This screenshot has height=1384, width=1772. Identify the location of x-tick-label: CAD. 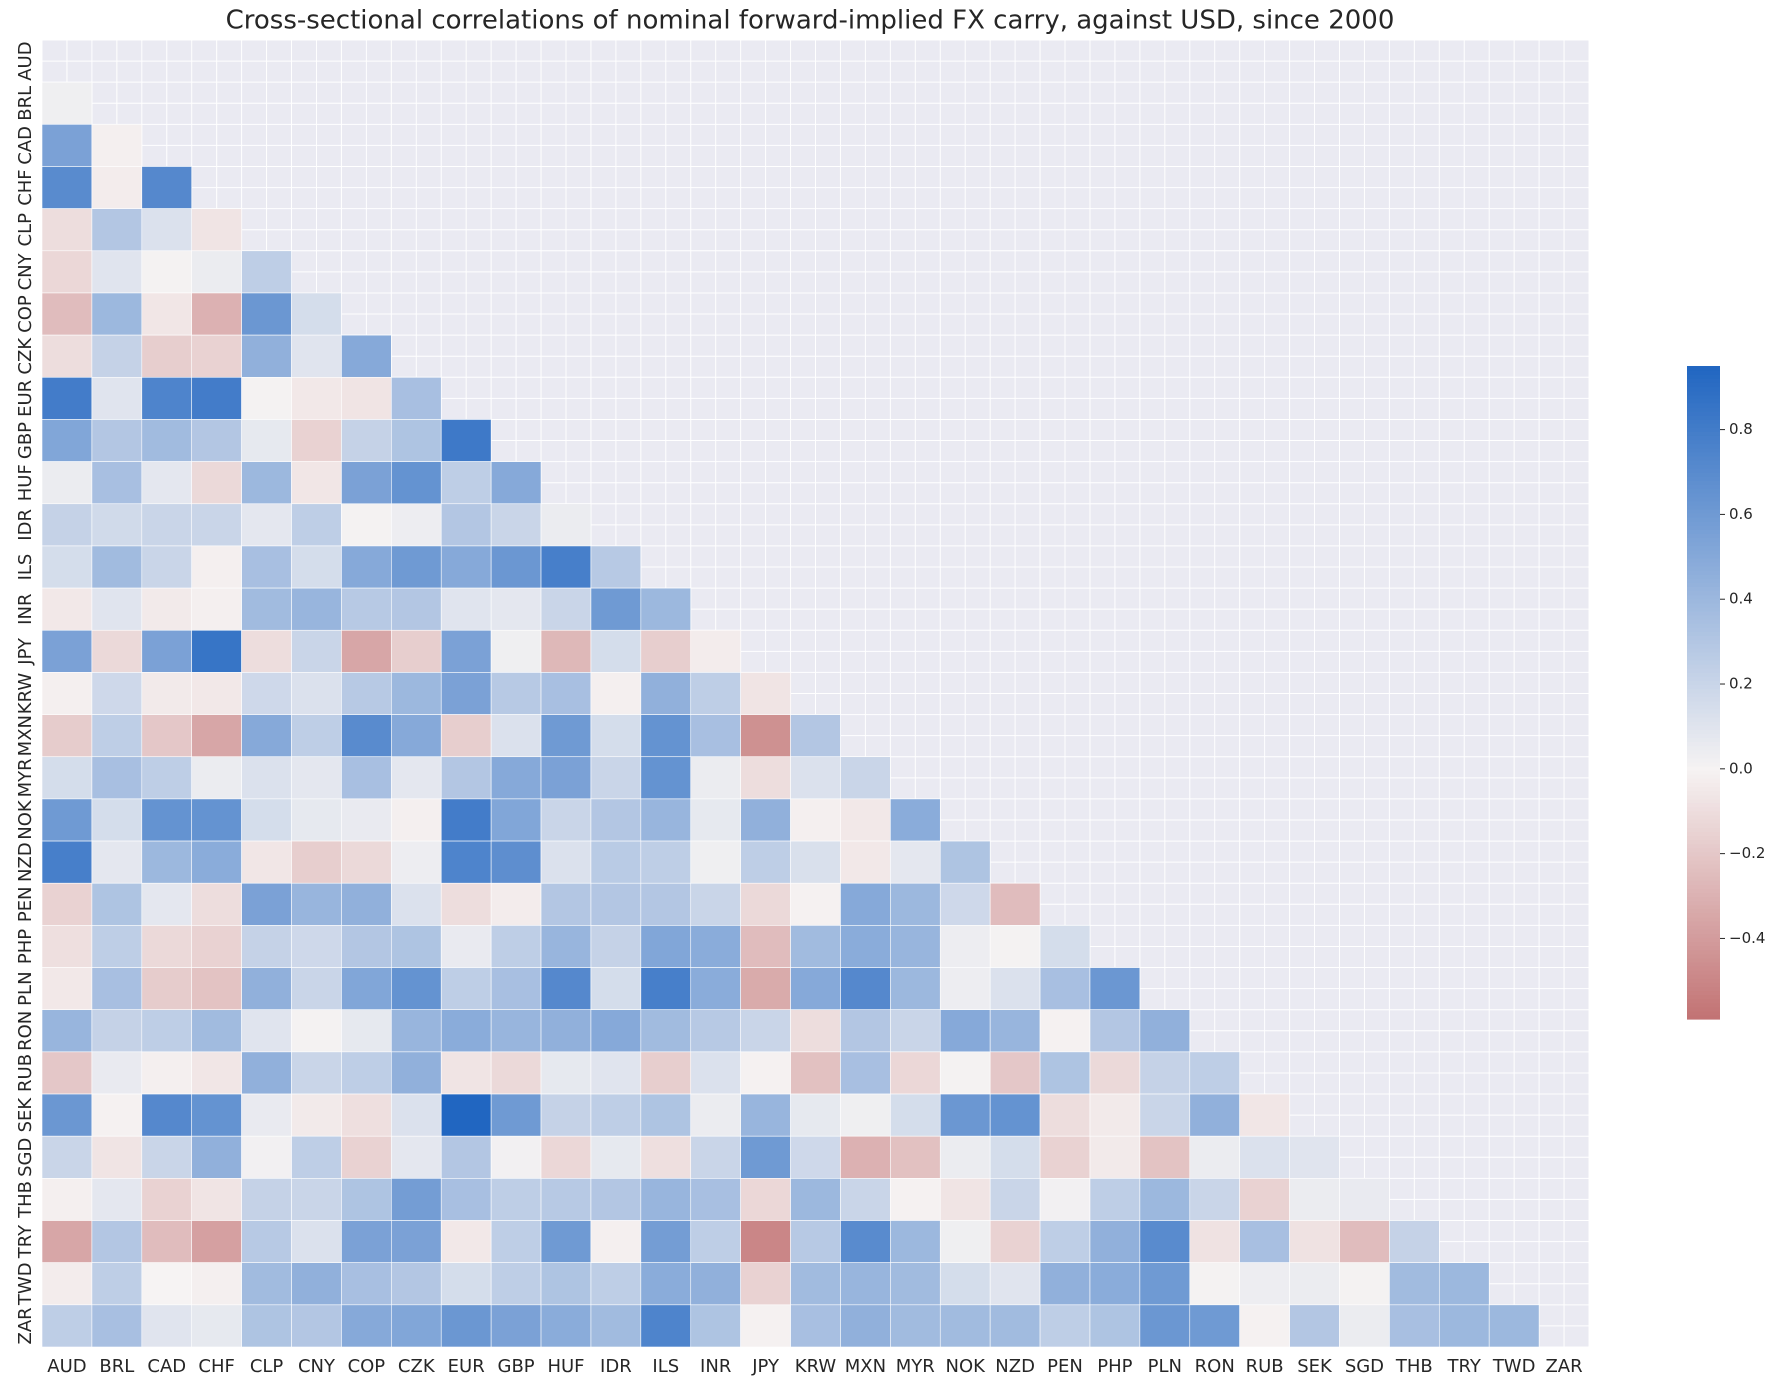
(166, 1366).